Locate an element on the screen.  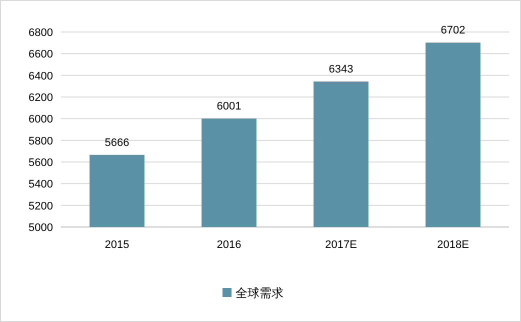
y-tick-label: 6800 is located at coordinates (40, 33).